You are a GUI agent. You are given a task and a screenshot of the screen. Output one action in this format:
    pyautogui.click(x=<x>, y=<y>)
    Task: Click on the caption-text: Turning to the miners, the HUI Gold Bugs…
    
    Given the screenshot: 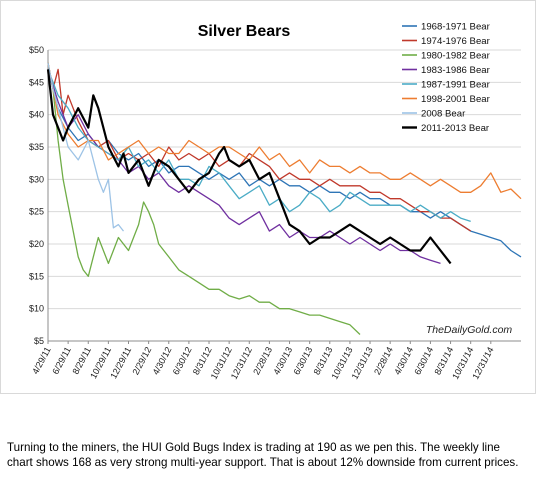 What is the action you would take?
    pyautogui.click(x=263, y=455)
    